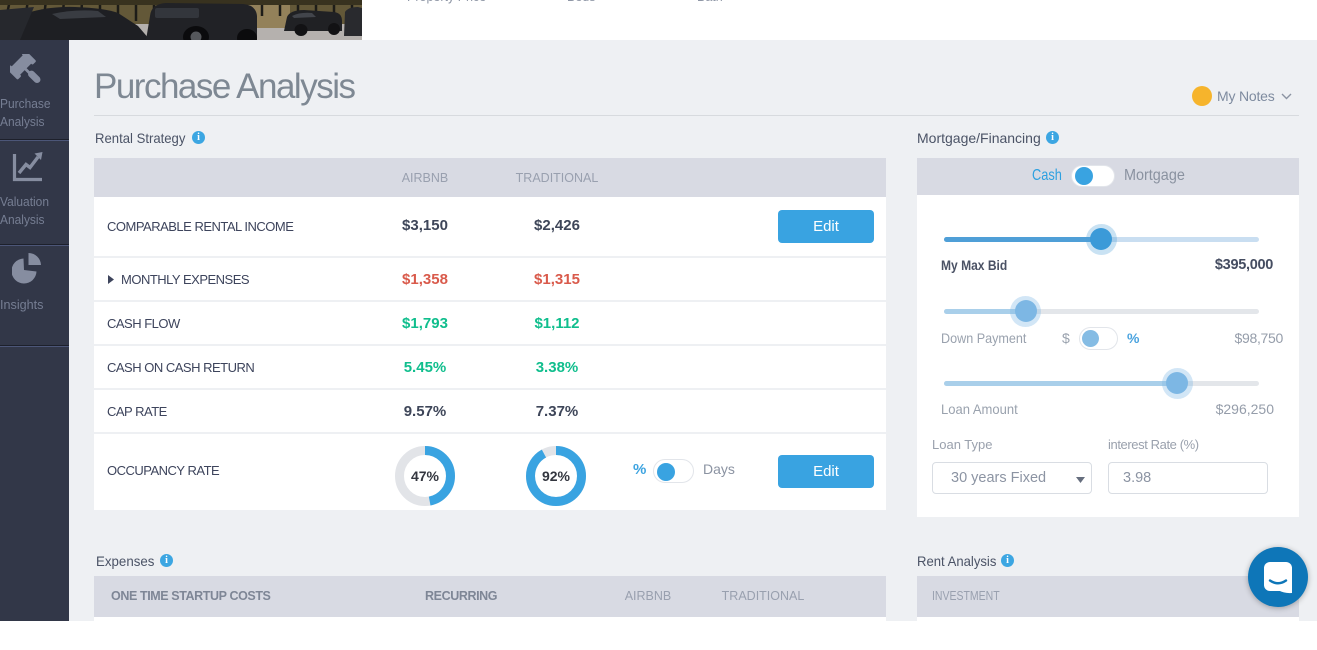 The width and height of the screenshot is (1317, 650). Describe the element at coordinates (556, 476) in the screenshot. I see `svg-text: 92%` at that location.